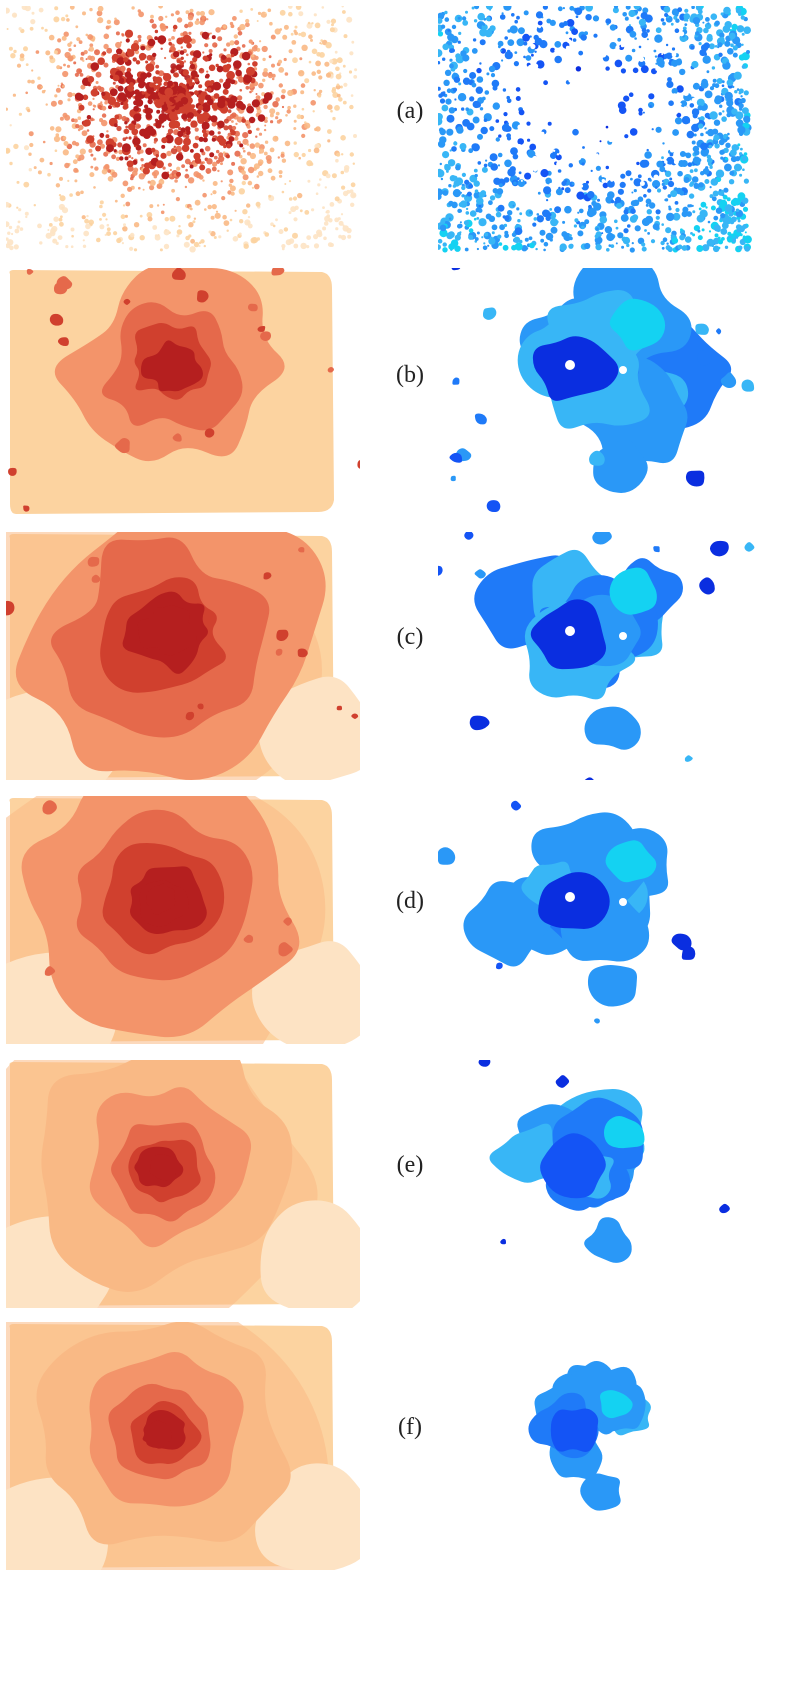 This screenshot has height=1704, width=793. I want to click on panel-row: (c), so click(396, 656).